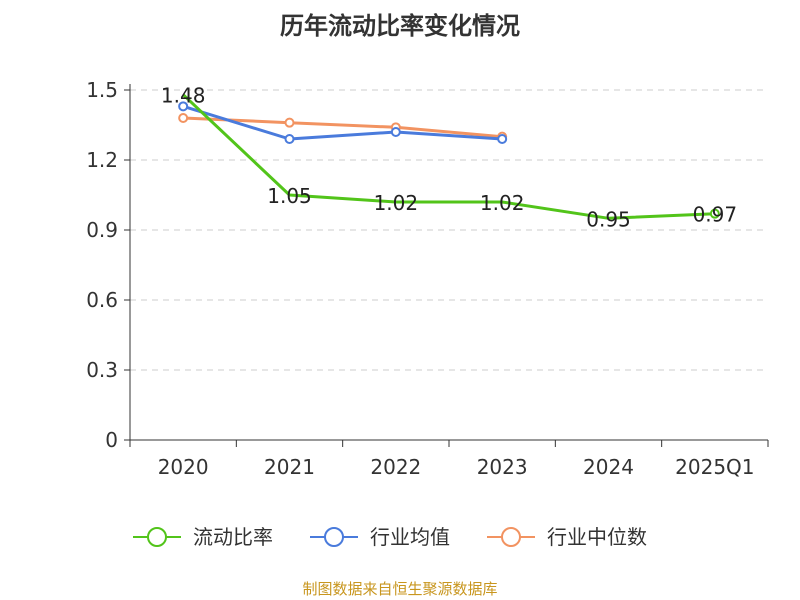 Image resolution: width=800 pixels, height=600 pixels. I want to click on legend-item: 流动比率, so click(203, 537).